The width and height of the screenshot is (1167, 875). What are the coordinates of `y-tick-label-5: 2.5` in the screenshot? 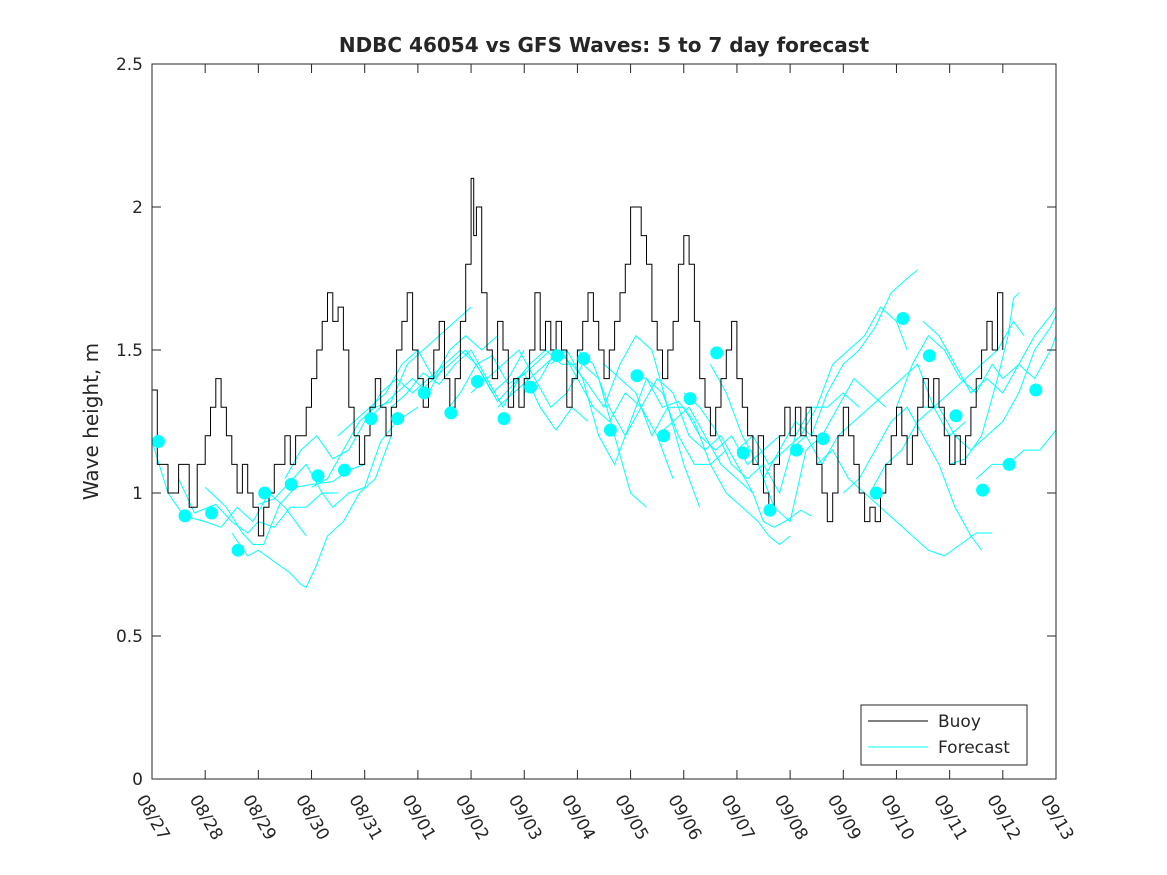 It's located at (129, 65).